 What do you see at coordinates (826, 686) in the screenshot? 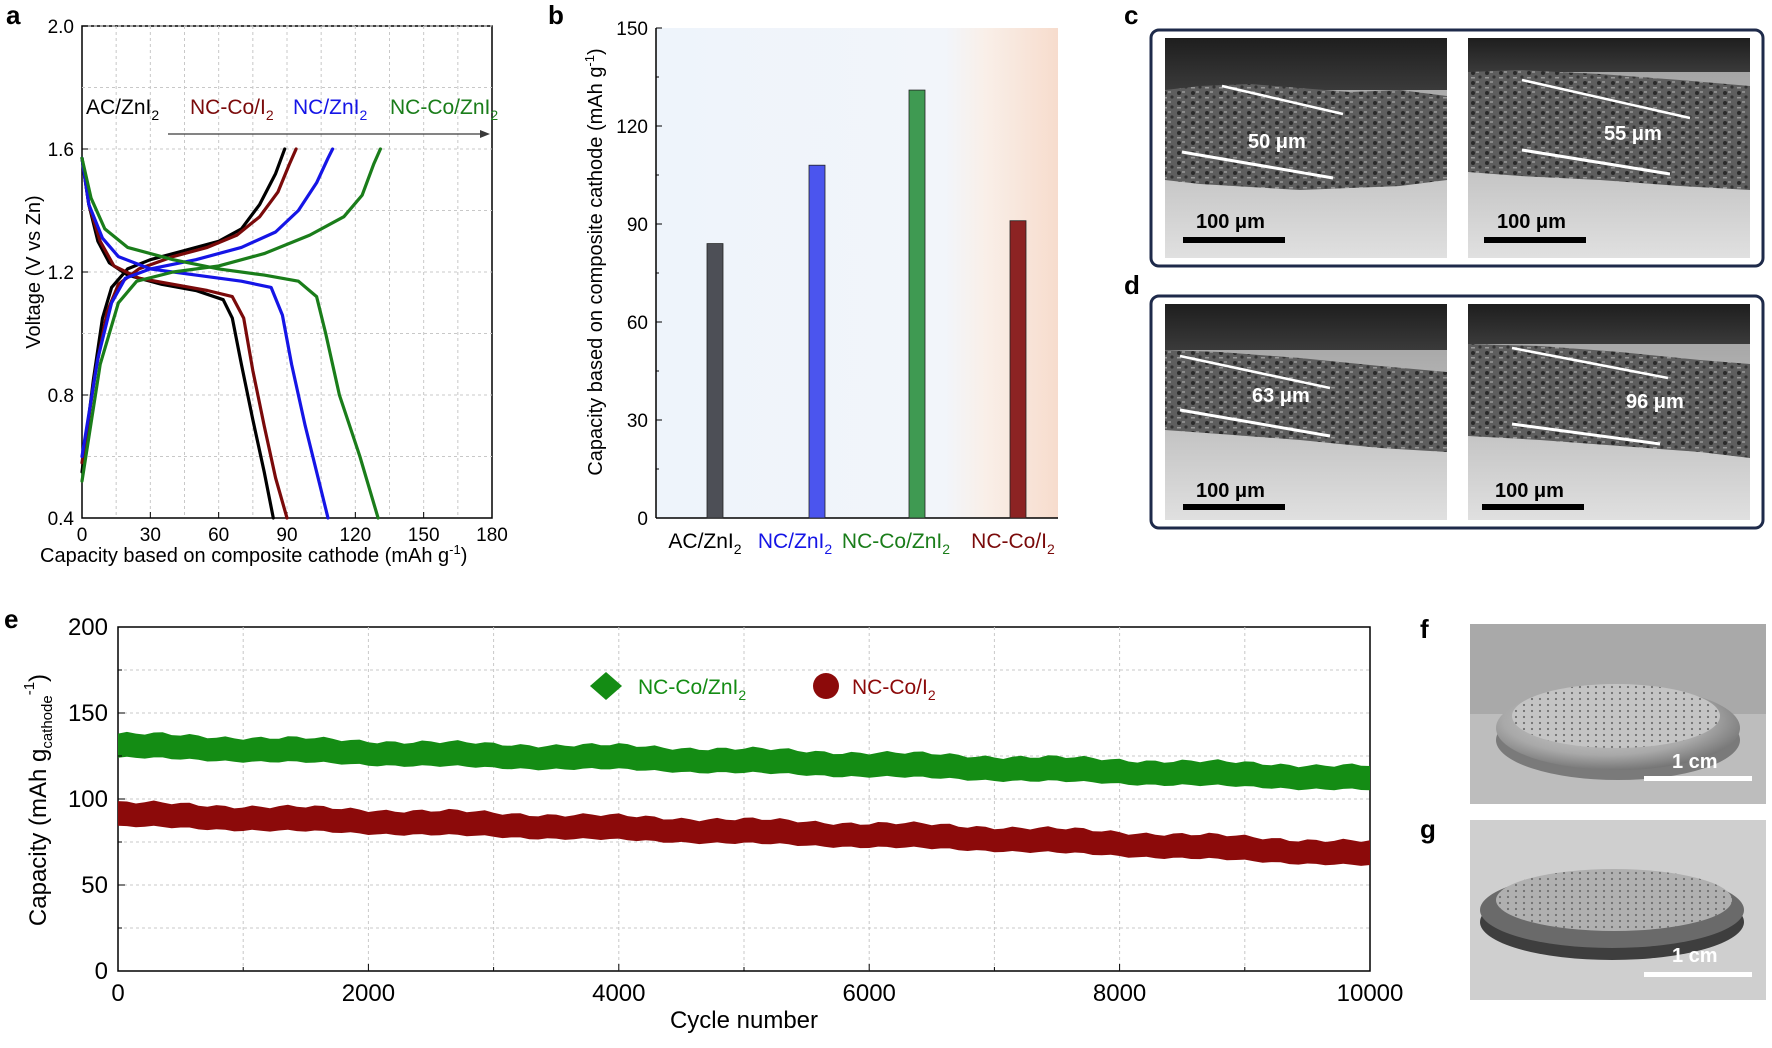
I see `legend-marker-circle` at bounding box center [826, 686].